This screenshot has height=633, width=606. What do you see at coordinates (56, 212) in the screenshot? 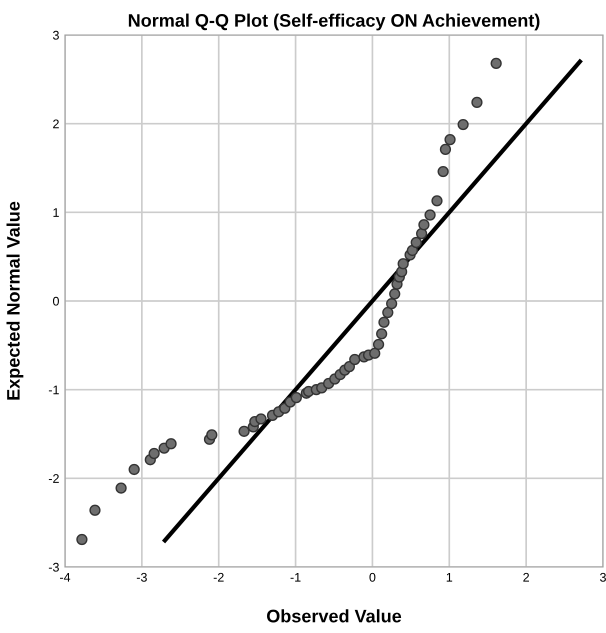
I see `y-tick-label: 1` at bounding box center [56, 212].